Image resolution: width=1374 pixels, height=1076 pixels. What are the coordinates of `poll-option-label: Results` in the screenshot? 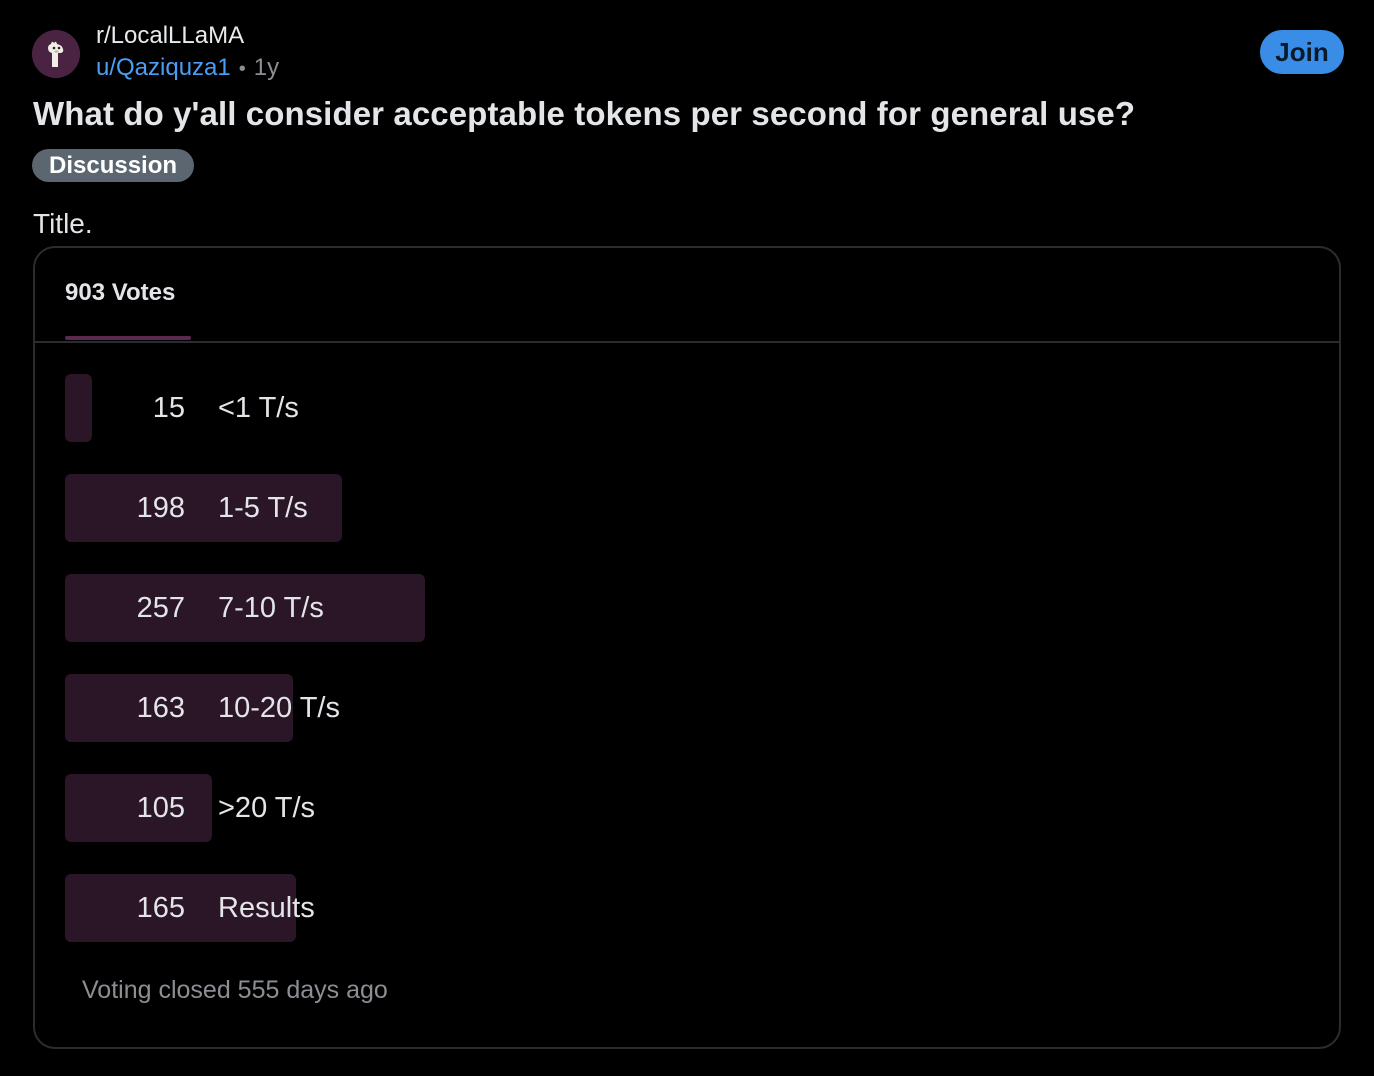 It's located at (266, 908).